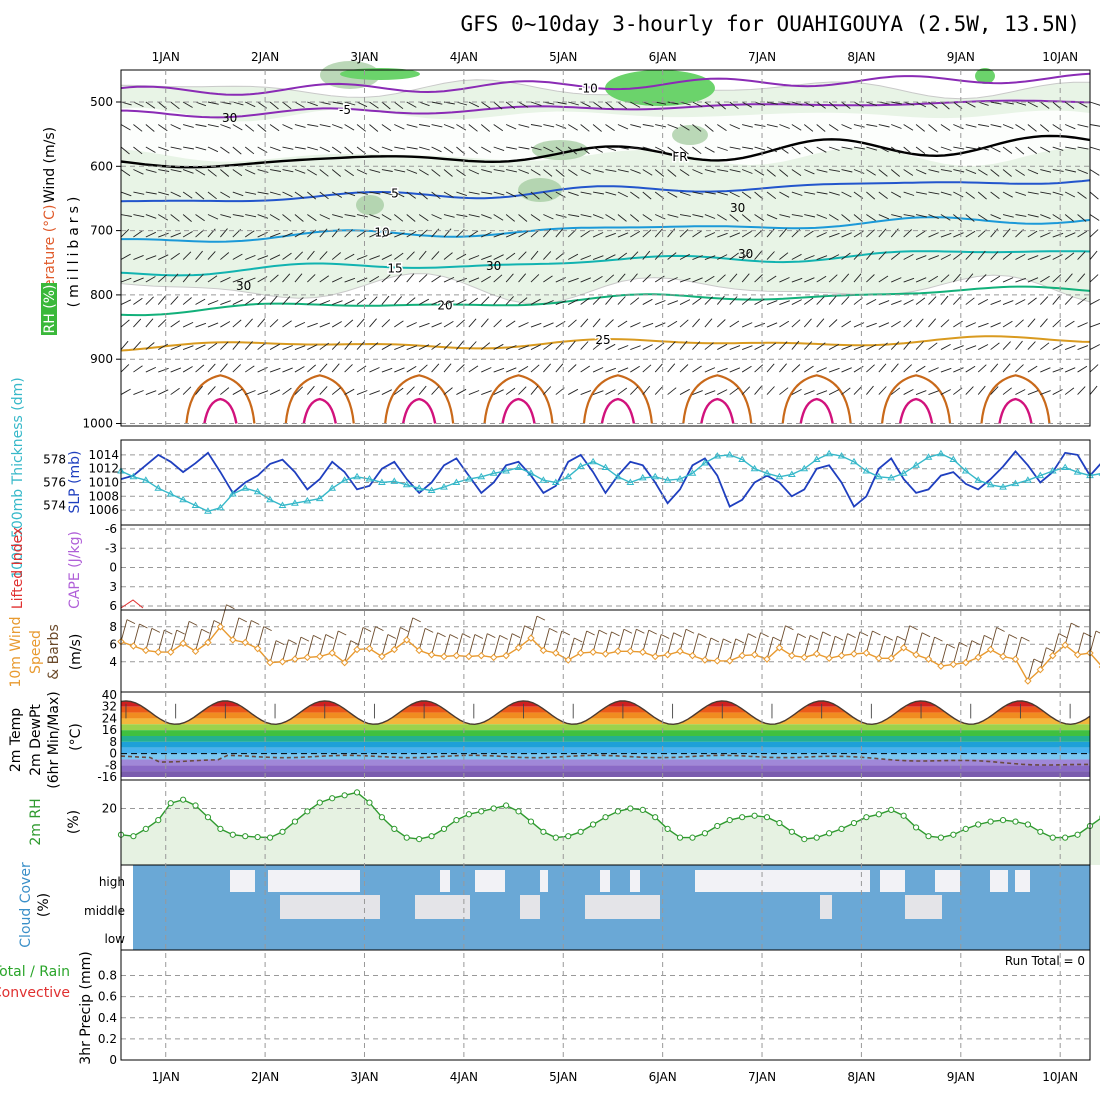 This screenshot has width=1100, height=1100. Describe the element at coordinates (243, 286) in the screenshot. I see `rh-contour-label: 30` at that location.